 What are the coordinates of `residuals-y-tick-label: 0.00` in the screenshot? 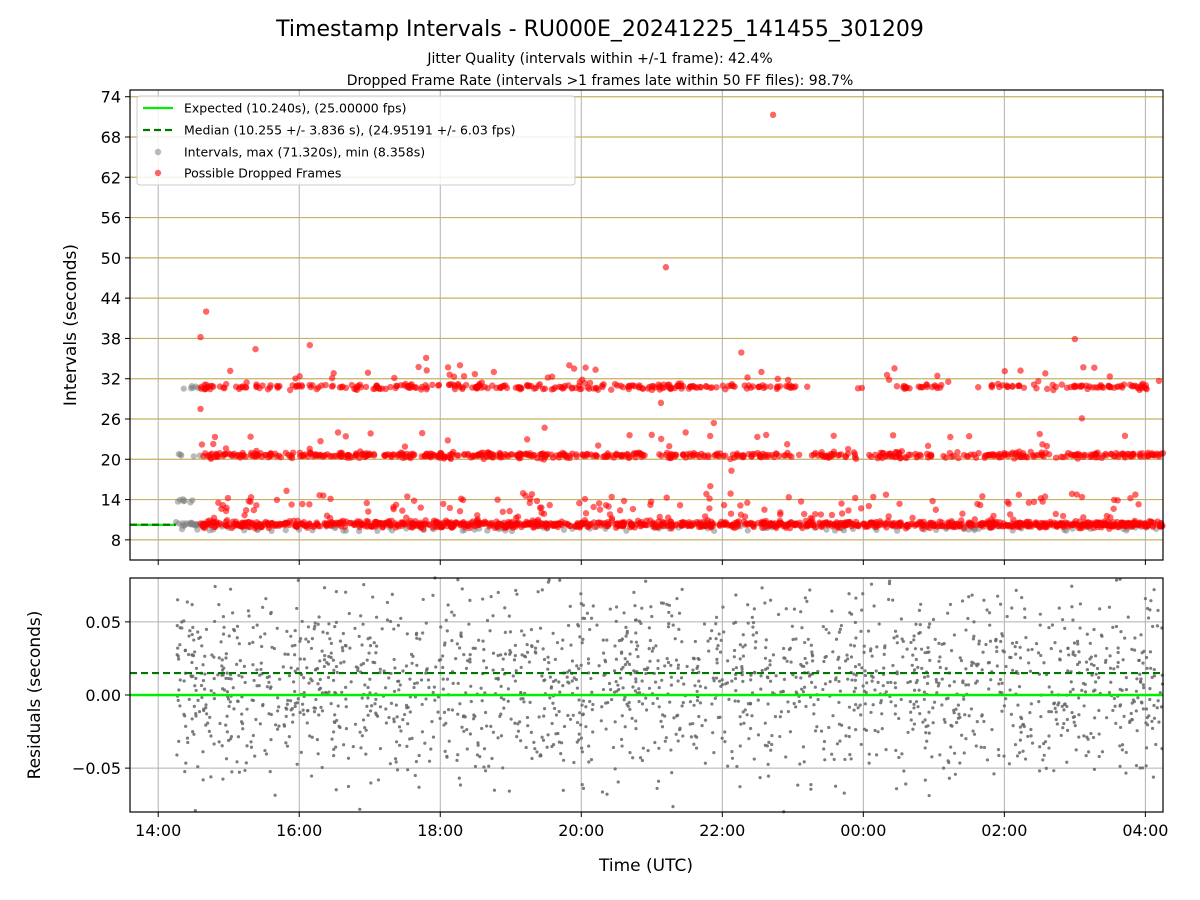 It's located at (103, 695).